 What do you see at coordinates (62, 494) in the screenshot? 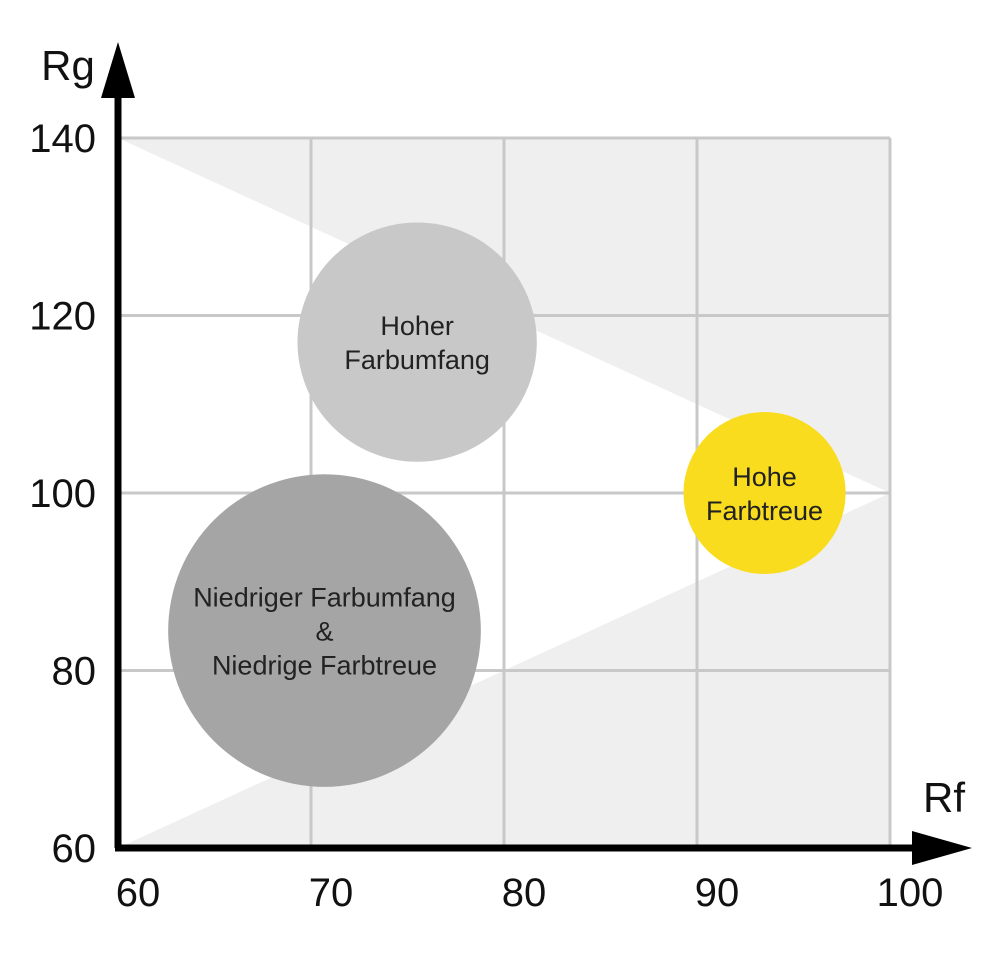
I see `y-tick-label-100: 100` at bounding box center [62, 494].